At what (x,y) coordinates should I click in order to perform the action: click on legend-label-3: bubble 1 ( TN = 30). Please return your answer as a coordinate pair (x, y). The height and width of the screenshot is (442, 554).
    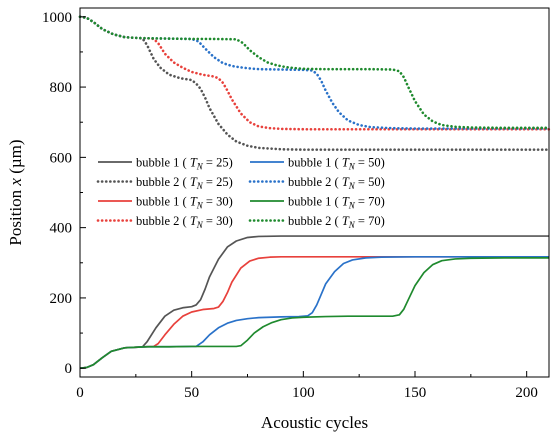
    Looking at the image, I should click on (184, 203).